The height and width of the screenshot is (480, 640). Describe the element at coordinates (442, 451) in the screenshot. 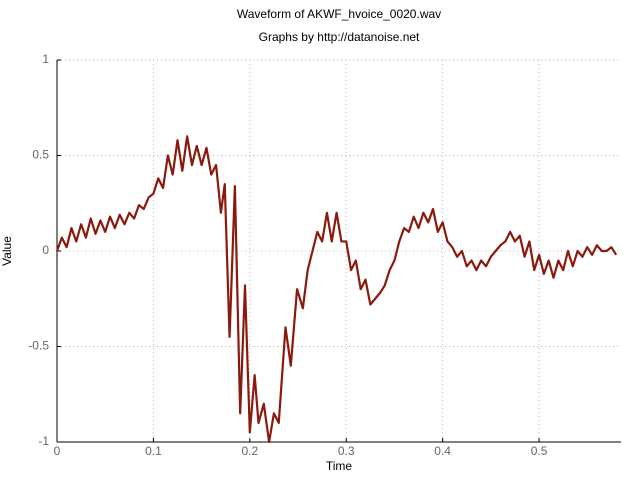

I see `x-tick-label: 0.4` at that location.